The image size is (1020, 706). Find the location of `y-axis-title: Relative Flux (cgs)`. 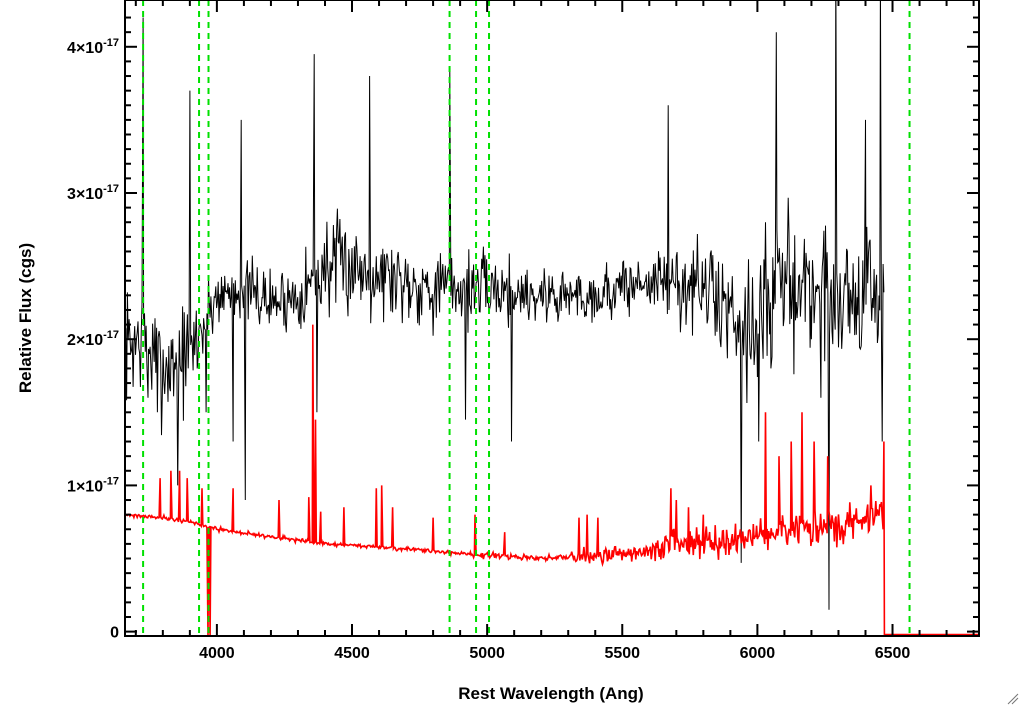

y-axis-title: Relative Flux (cgs) is located at coordinates (25, 318).